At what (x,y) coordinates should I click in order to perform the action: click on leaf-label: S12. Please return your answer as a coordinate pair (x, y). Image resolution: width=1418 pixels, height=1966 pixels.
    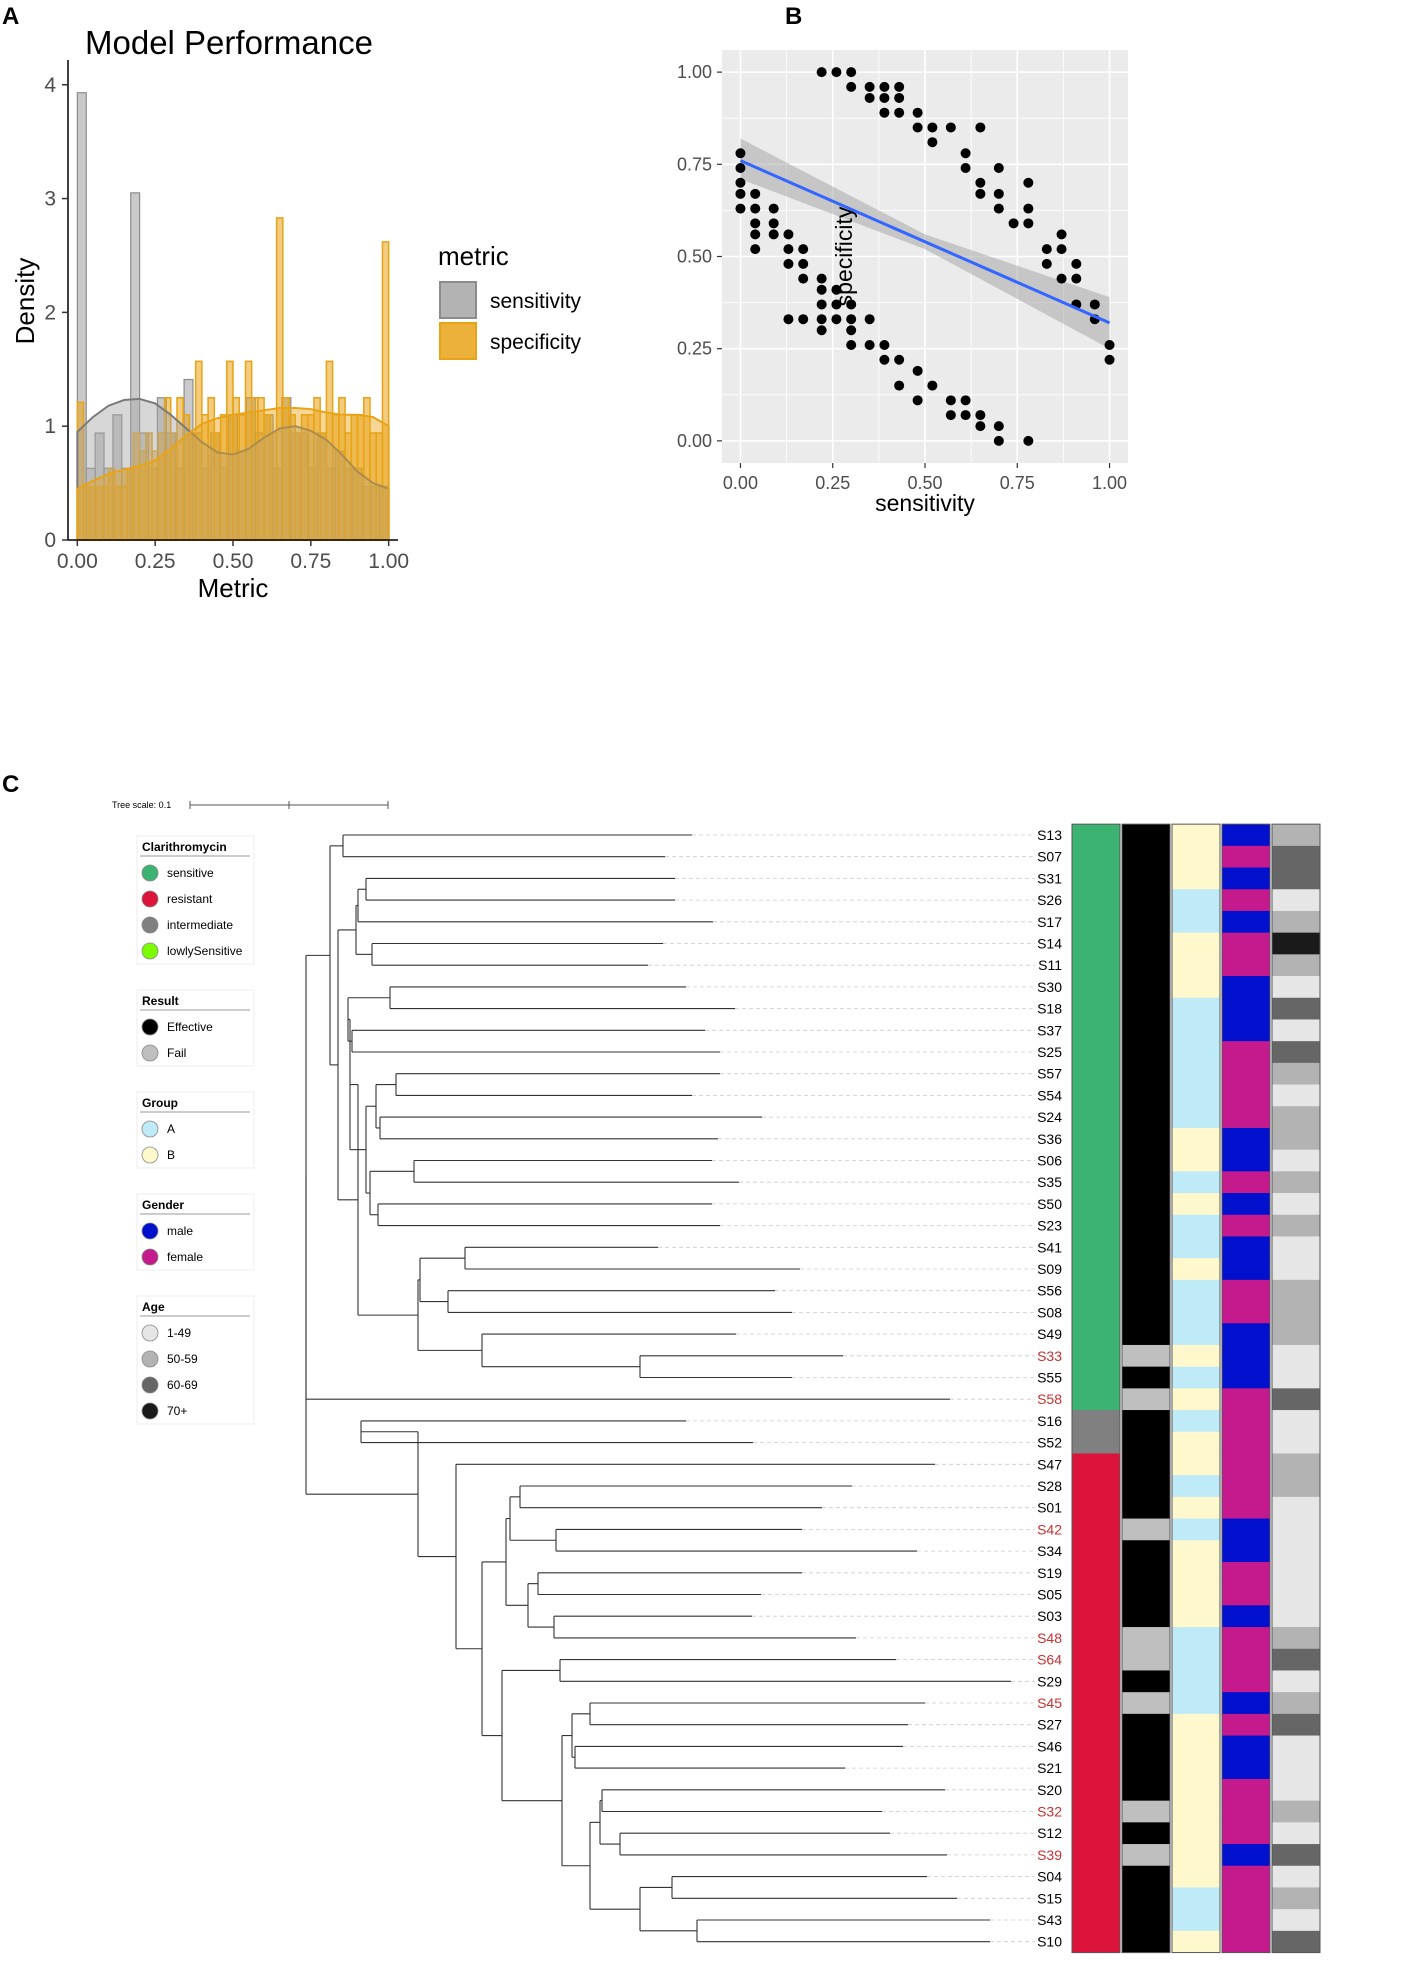
    Looking at the image, I should click on (1049, 1833).